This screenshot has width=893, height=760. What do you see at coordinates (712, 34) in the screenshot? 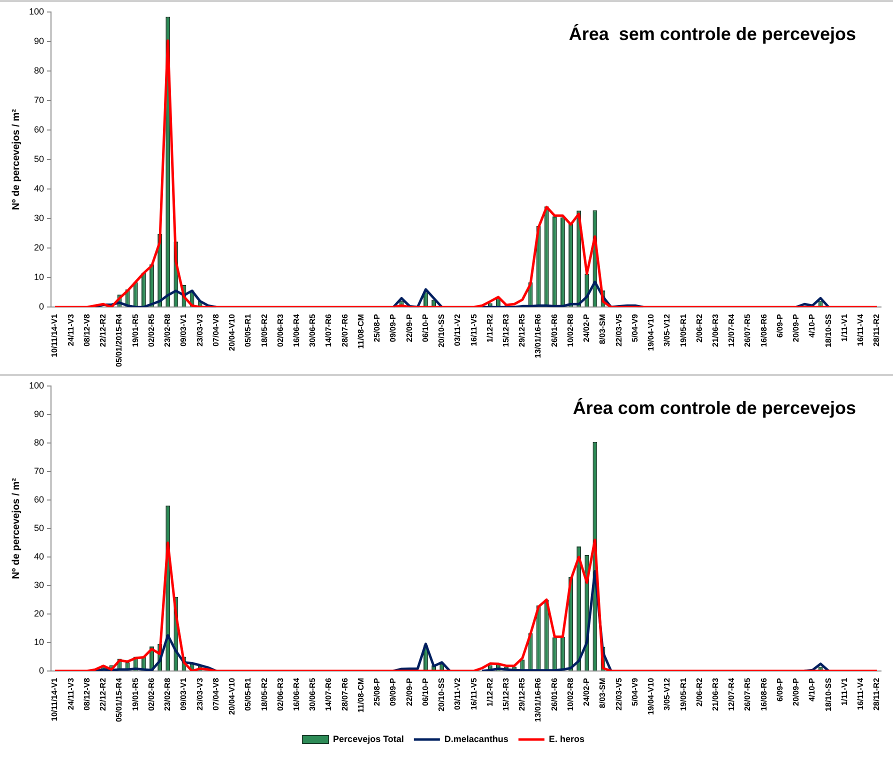
I see `text: Área sem controle de percevejos` at bounding box center [712, 34].